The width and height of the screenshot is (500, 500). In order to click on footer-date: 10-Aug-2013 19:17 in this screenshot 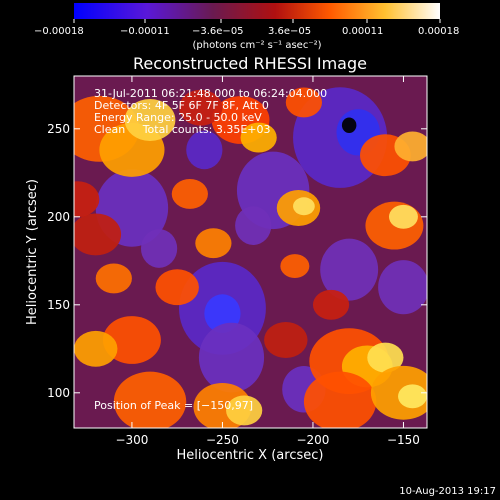, I will do `click(447, 491)`.